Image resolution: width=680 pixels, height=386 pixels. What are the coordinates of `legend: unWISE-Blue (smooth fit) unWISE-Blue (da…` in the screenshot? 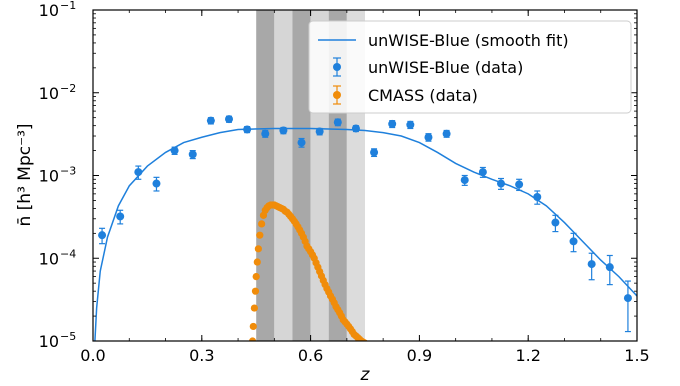 It's located at (470, 67).